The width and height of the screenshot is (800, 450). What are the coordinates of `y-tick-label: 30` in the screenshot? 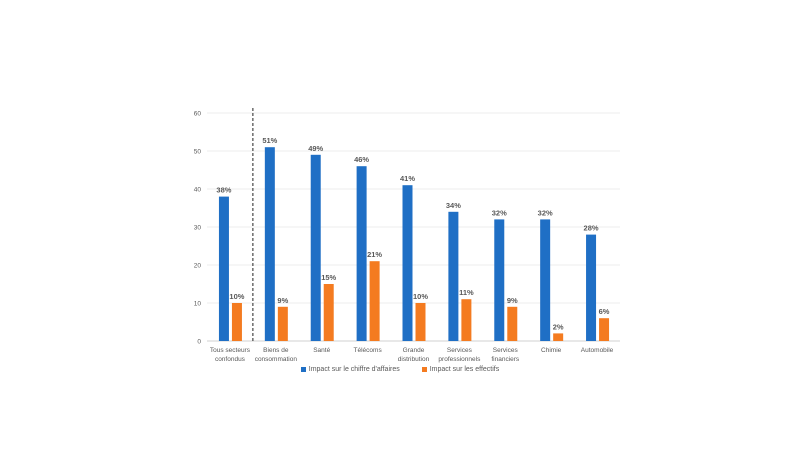 It's located at (198, 228).